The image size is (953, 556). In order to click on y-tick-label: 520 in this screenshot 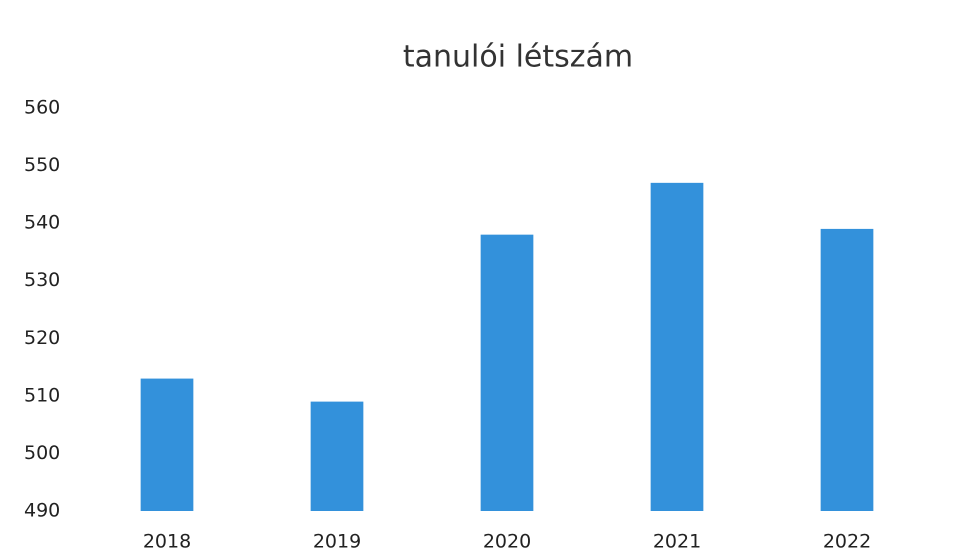, I will do `click(42, 338)`.